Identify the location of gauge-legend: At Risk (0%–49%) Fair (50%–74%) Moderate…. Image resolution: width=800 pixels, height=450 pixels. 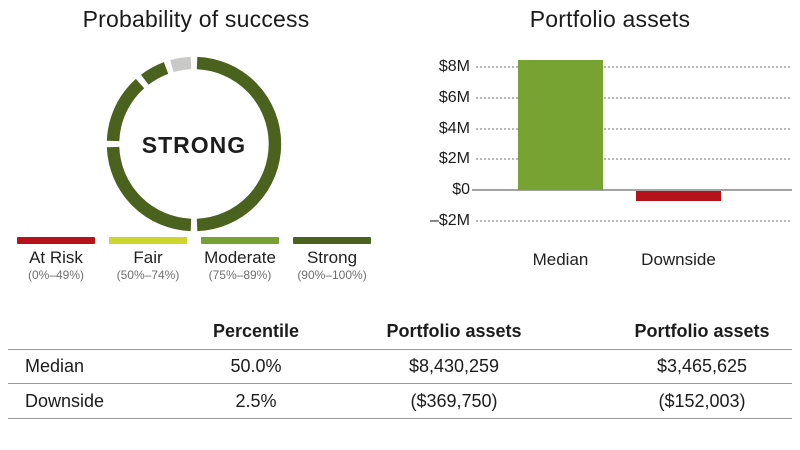
(194, 259).